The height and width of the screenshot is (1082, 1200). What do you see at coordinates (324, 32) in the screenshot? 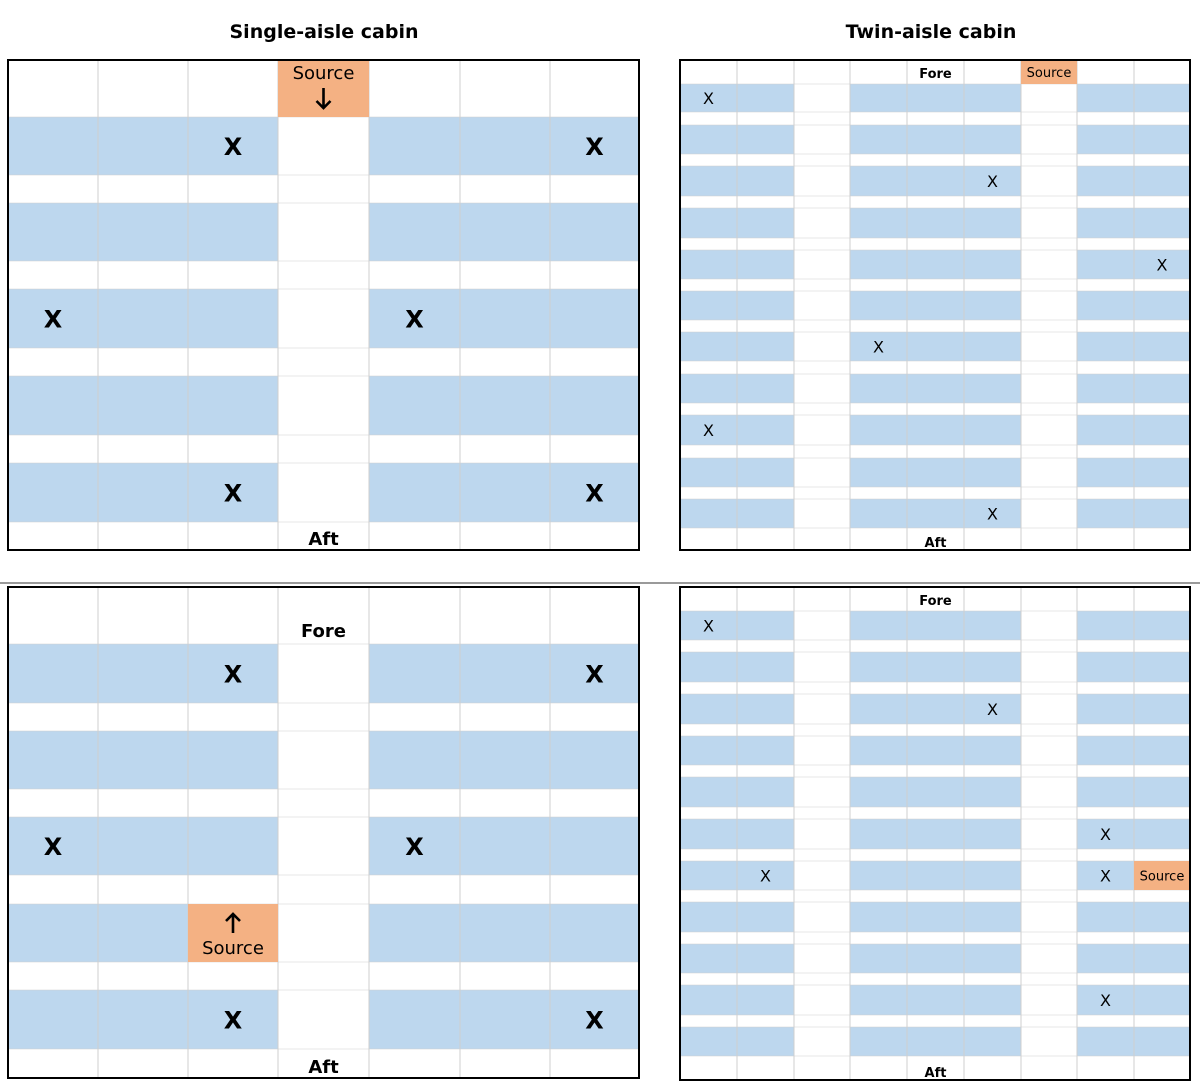
I see `title-single-aisle: Single-aisle cabin` at bounding box center [324, 32].